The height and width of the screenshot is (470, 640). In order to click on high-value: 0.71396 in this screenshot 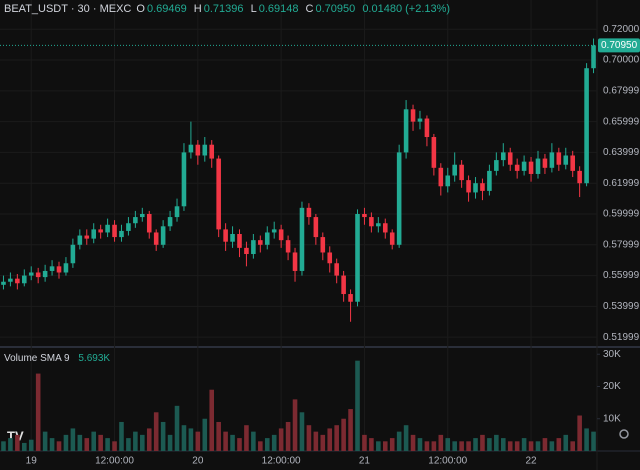, I will do `click(223, 9)`.